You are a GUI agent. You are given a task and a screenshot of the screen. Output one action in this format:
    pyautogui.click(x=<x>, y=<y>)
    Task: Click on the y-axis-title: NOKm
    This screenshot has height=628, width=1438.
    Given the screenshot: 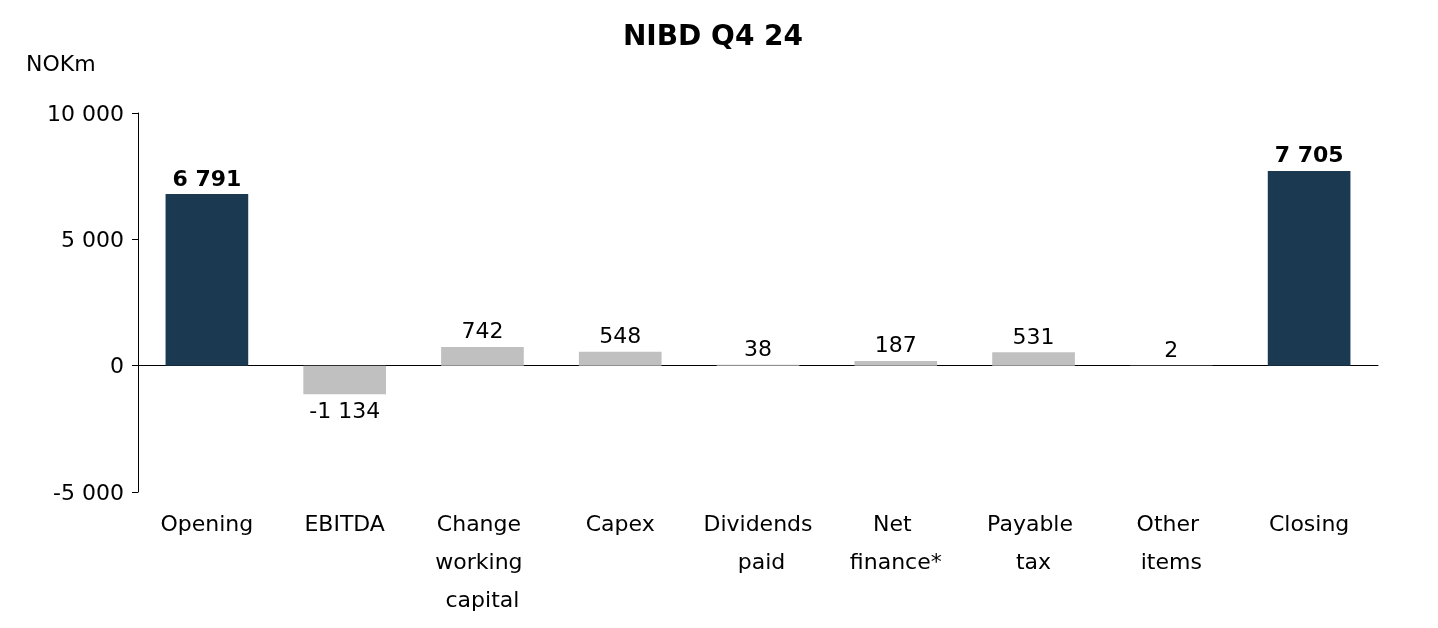 What is the action you would take?
    pyautogui.click(x=61, y=63)
    